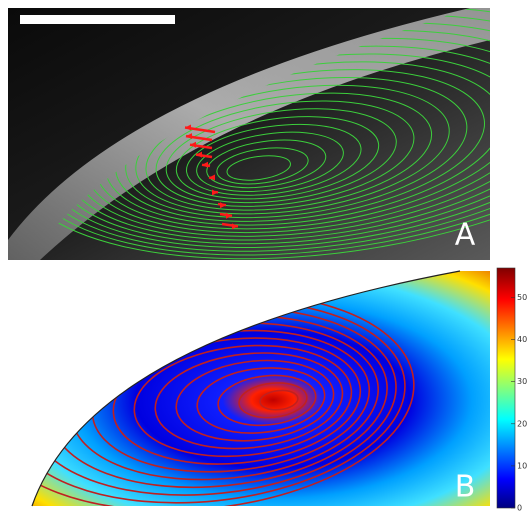  What do you see at coordinates (522, 297) in the screenshot?
I see `colorbar-tick-label: 50` at bounding box center [522, 297].